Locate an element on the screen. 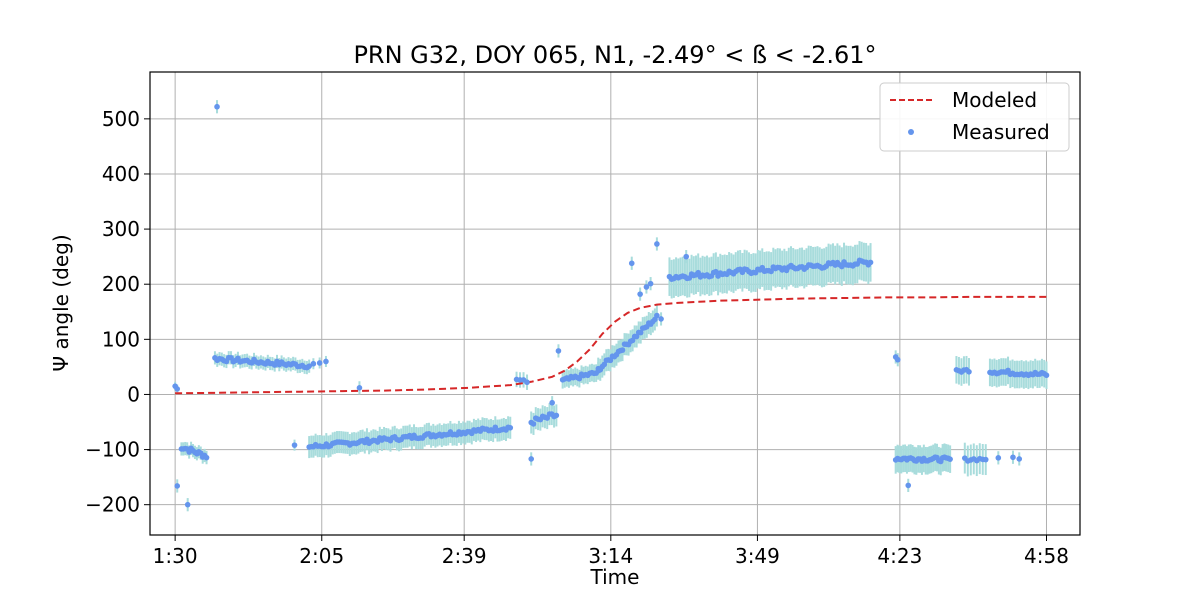 The height and width of the screenshot is (604, 1200). legend: Modeled Measured is located at coordinates (974, 117).